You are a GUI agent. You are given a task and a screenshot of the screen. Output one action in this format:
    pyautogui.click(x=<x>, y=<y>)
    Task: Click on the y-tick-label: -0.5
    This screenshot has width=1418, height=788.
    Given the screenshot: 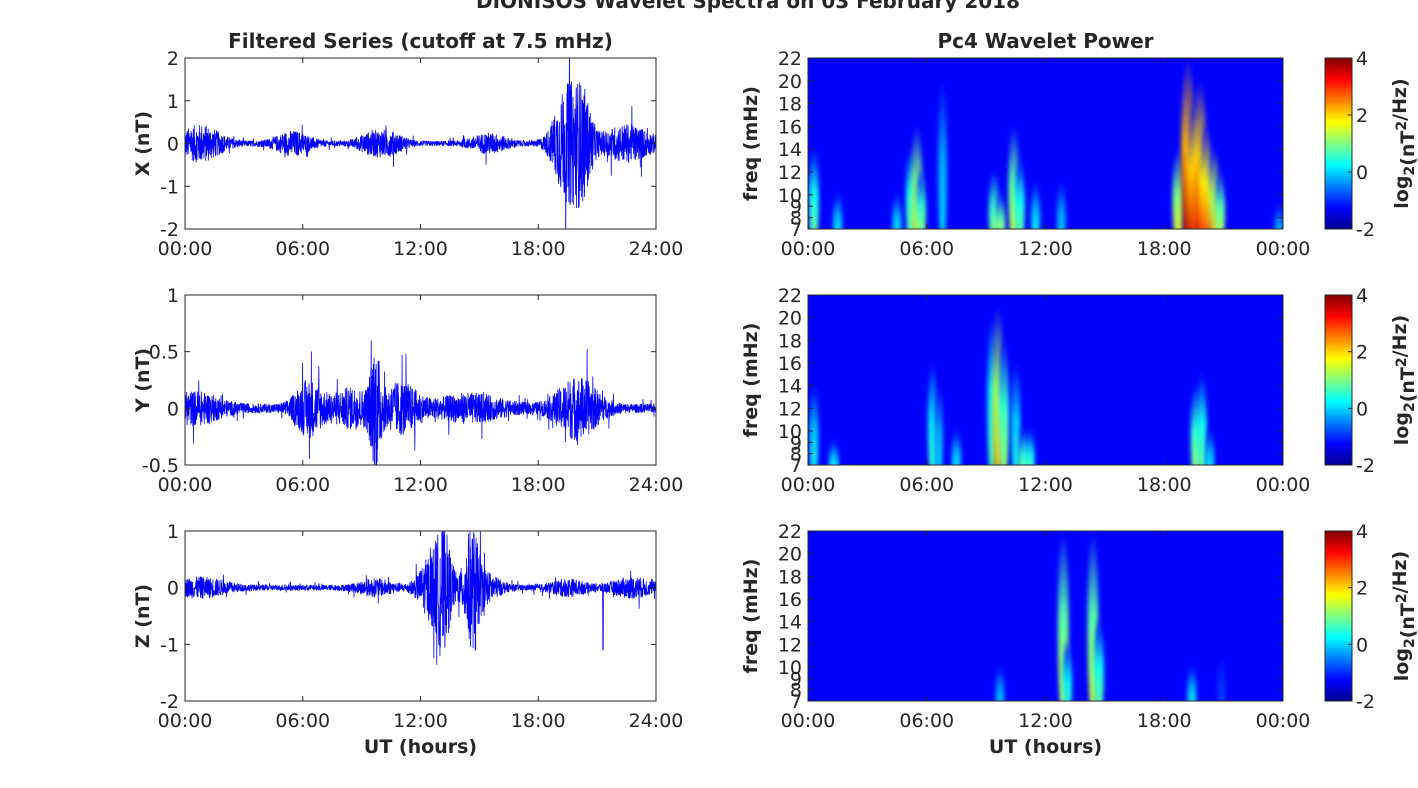 What is the action you would take?
    pyautogui.click(x=160, y=466)
    